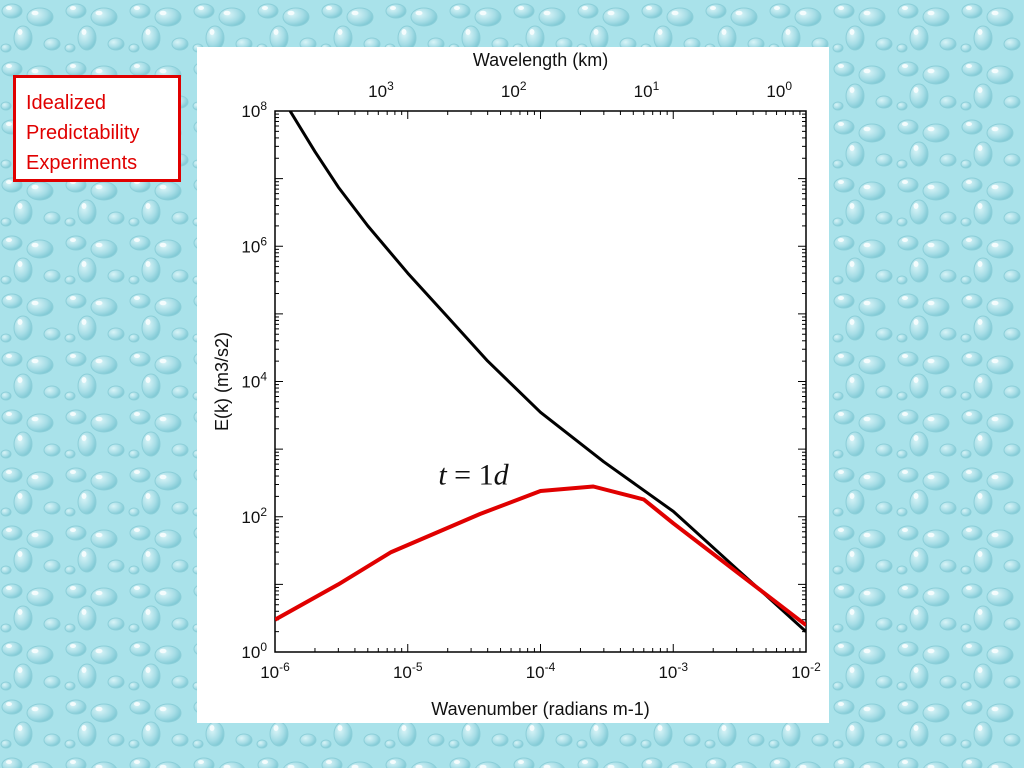 This screenshot has width=1024, height=768. Describe the element at coordinates (540, 60) in the screenshot. I see `top-axis-label: Wavelength (km)` at that location.